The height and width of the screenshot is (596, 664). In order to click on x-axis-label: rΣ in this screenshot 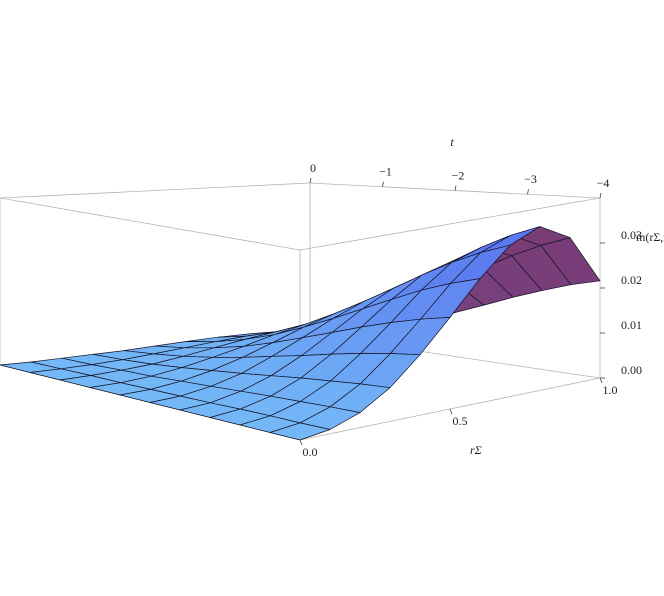, I will do `click(476, 450)`.